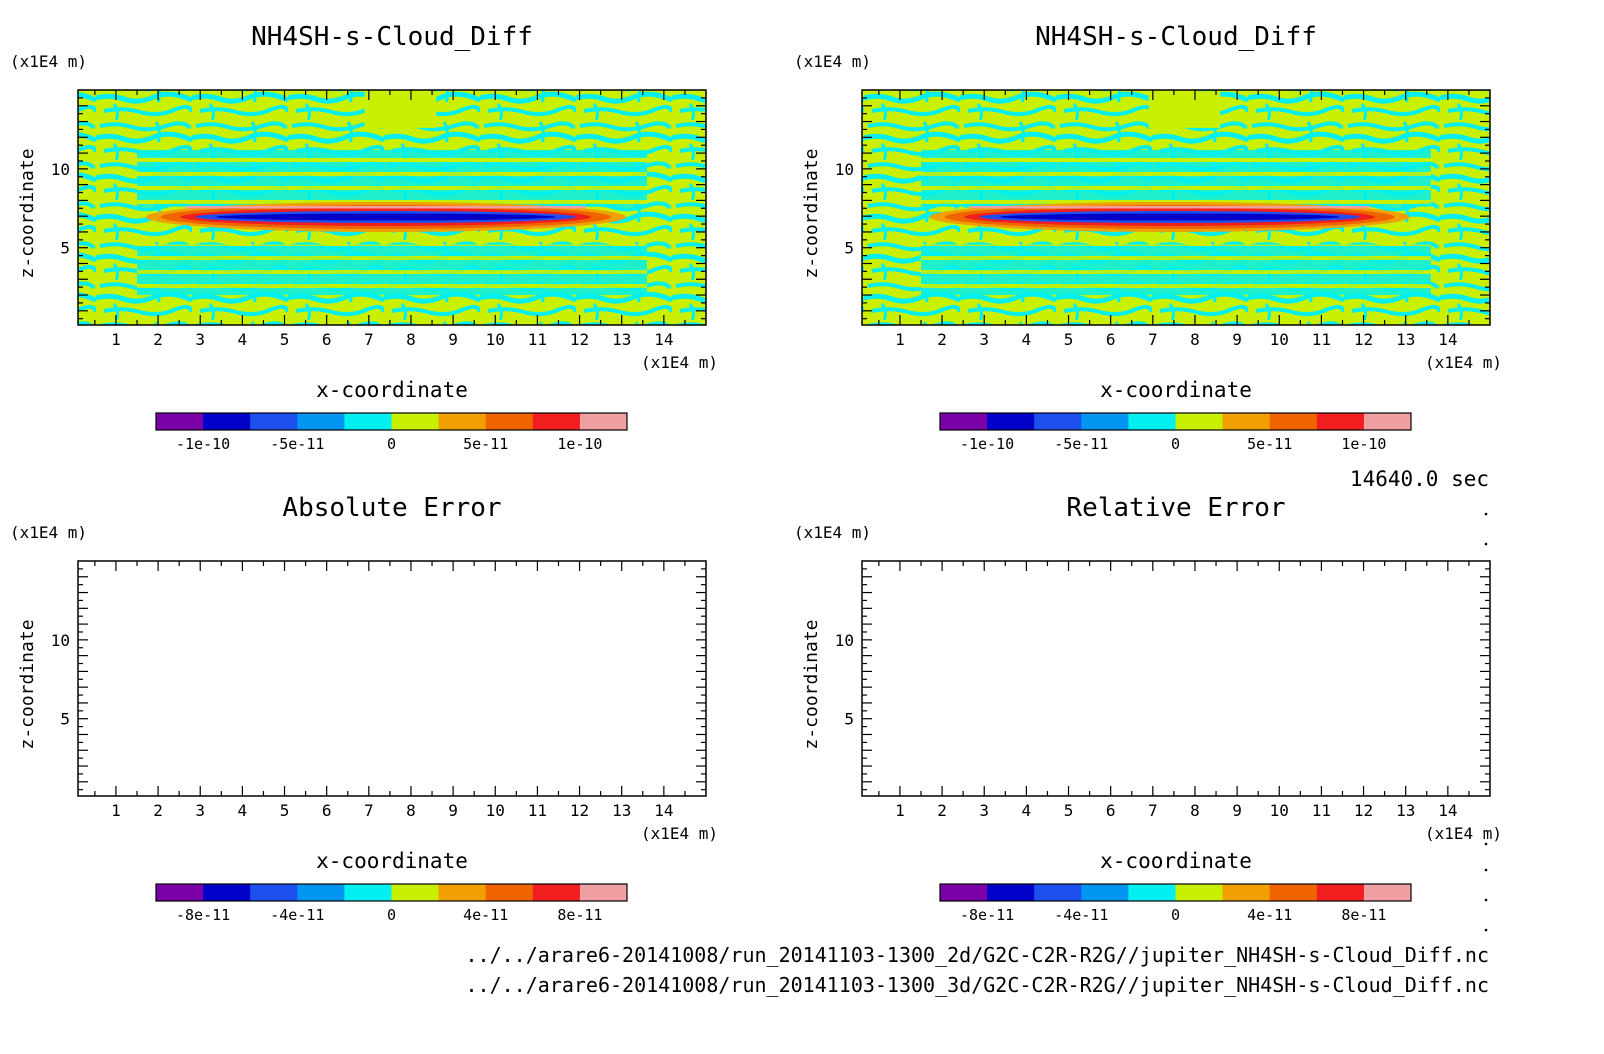 This screenshot has width=1604, height=1054. What do you see at coordinates (203, 915) in the screenshot?
I see `colorbar-tick-label: -8e-11` at bounding box center [203, 915].